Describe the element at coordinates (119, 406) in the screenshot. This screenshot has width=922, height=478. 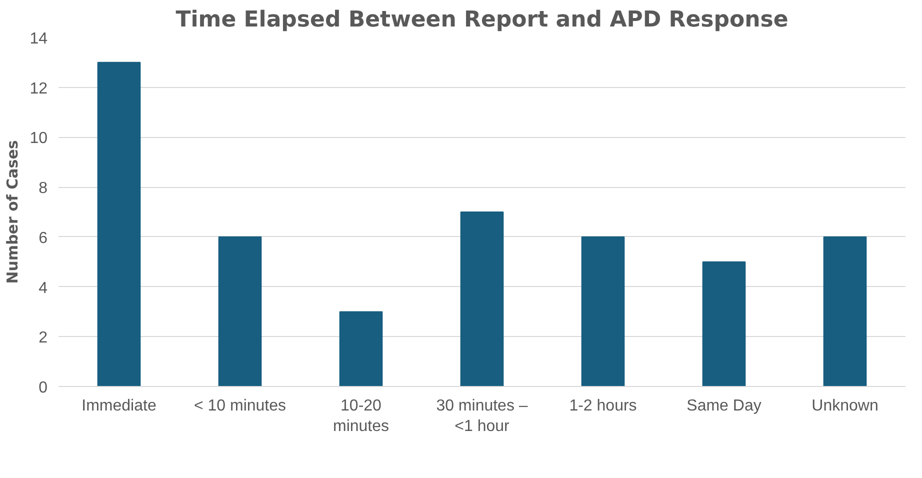
I see `x-tick-label: Immediate` at that location.